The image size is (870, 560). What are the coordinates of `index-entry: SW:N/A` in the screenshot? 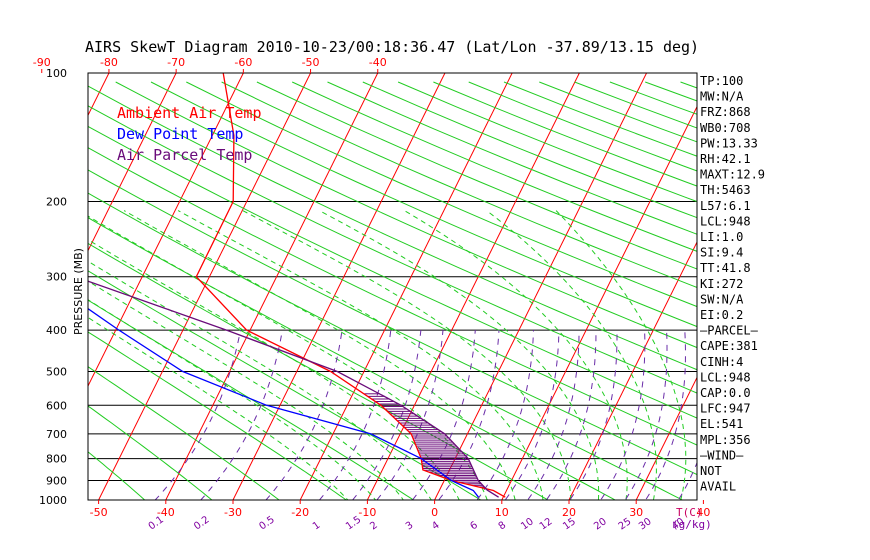 It's located at (722, 299).